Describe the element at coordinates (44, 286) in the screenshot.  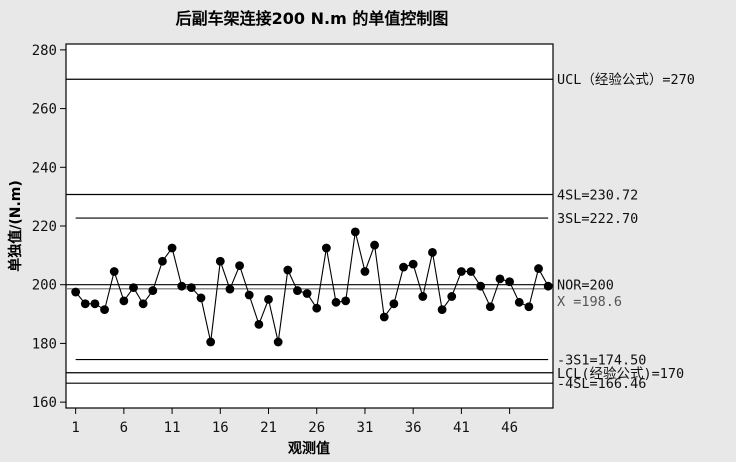
I see `y-tick-label: 200` at that location.